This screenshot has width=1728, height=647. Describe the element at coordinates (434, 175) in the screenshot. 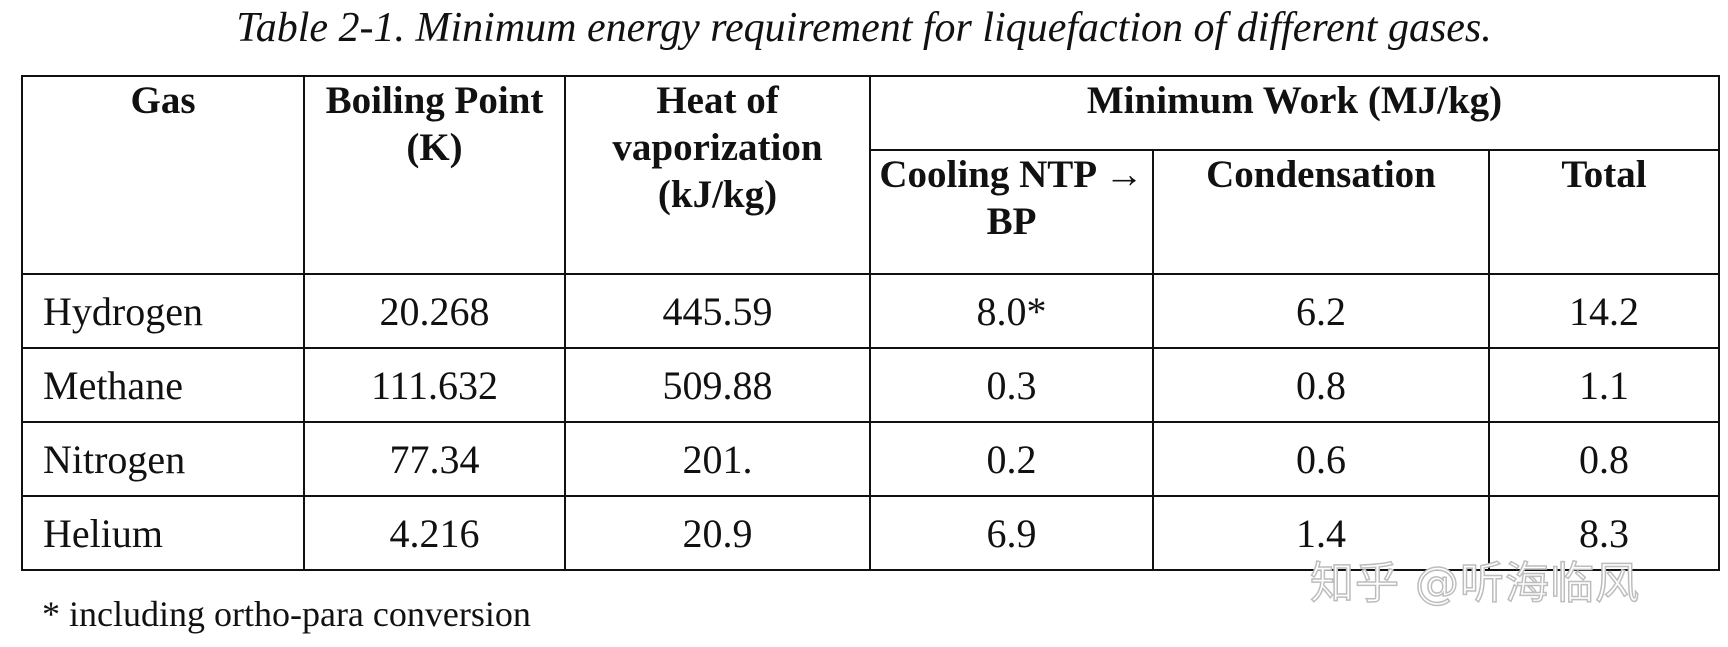

I see `header-boiling-point: Boiling Point (K)` at that location.